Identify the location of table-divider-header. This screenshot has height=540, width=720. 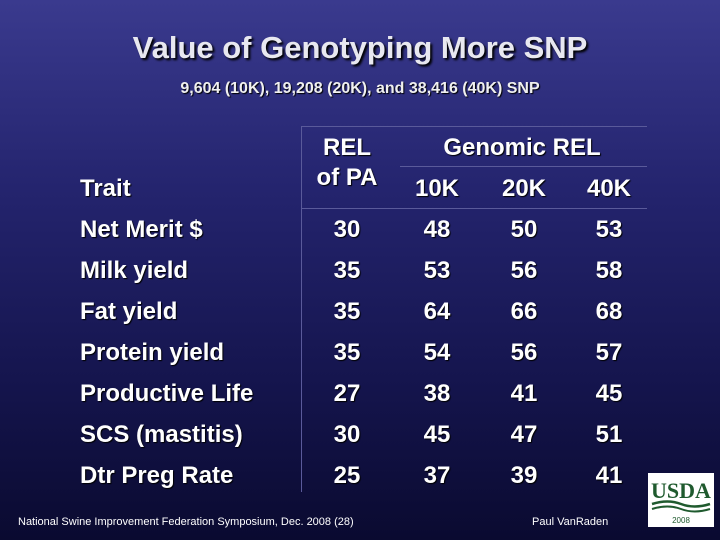
(474, 208).